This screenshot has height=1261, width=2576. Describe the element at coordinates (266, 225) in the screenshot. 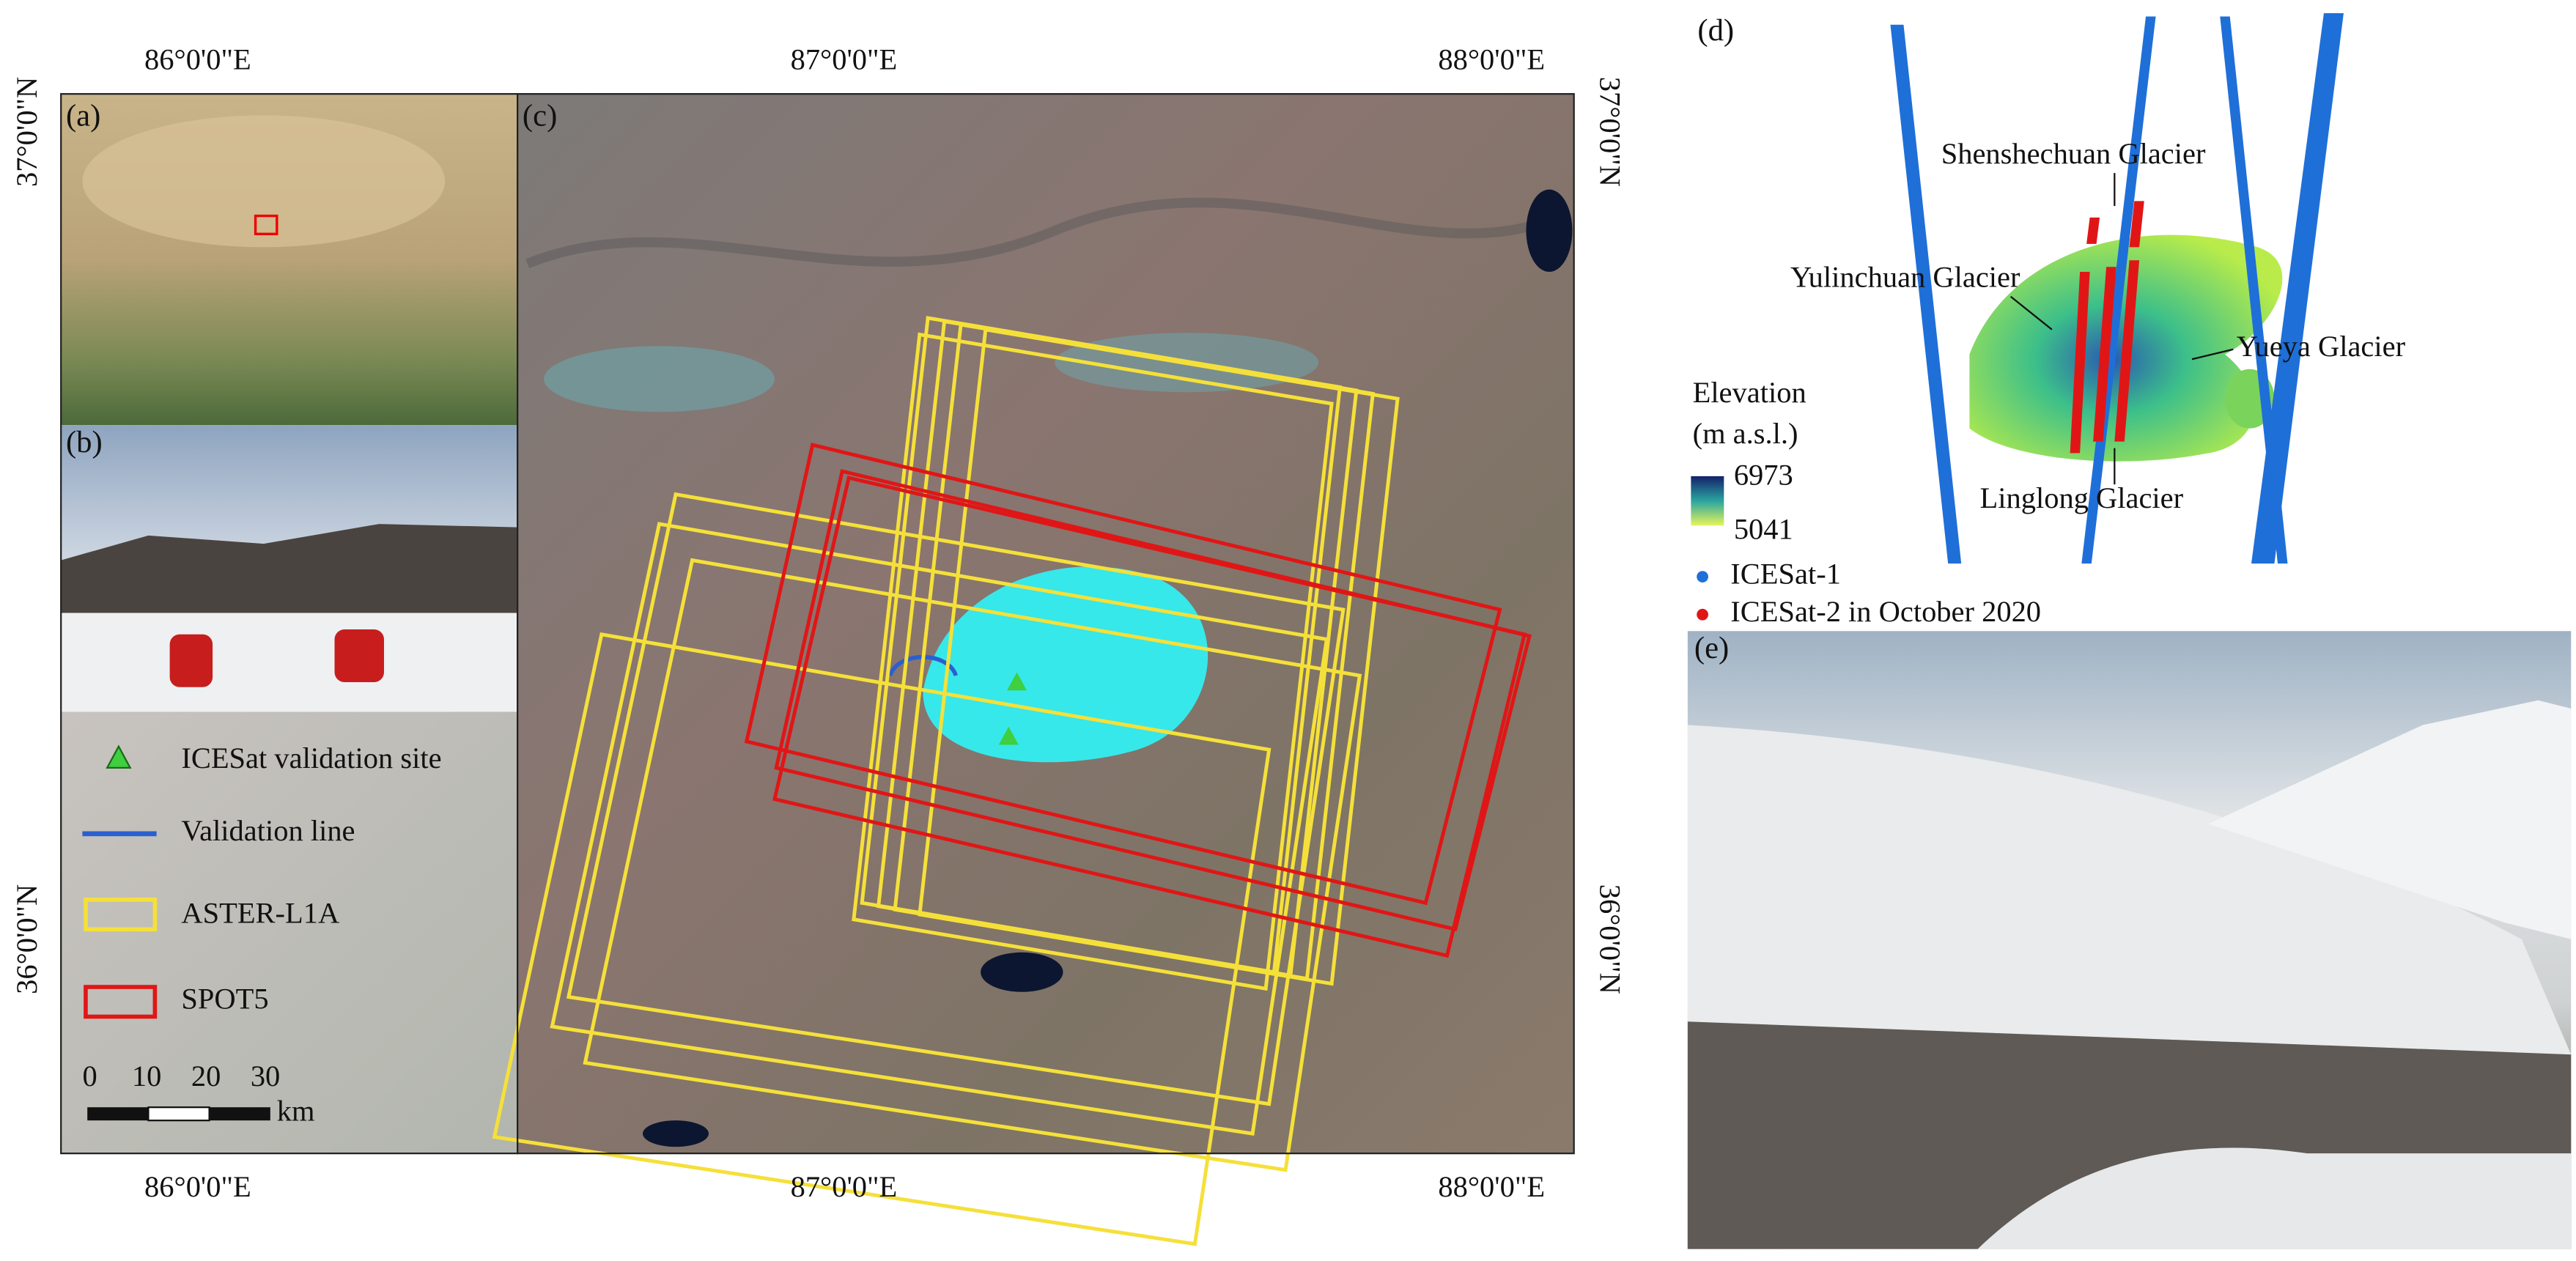

I see `study-area-box` at that location.